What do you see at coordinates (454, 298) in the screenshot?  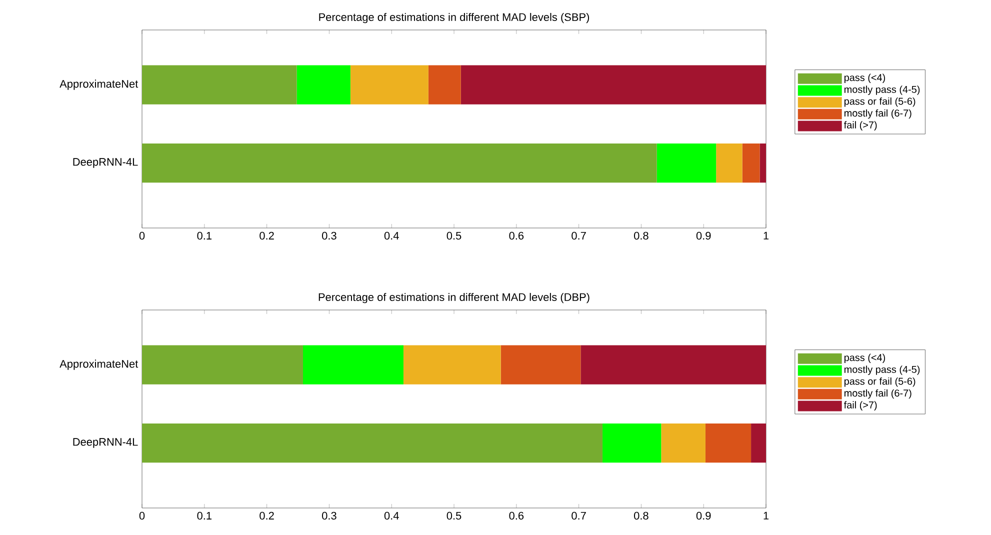 I see `chart-title: Percentage of estimations in different MAD levels (DBP)` at bounding box center [454, 298].